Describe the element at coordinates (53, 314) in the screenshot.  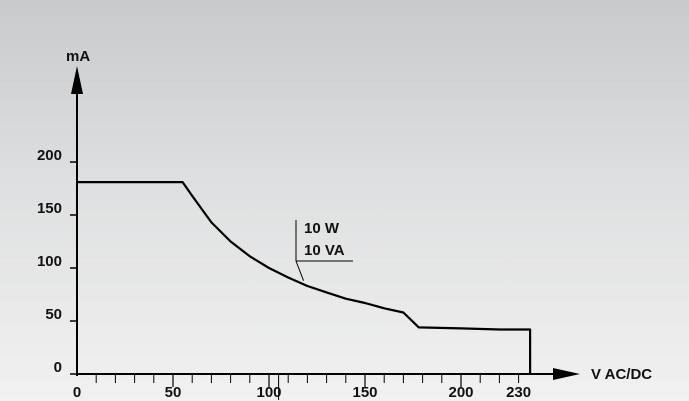
I see `y-tick-label: 50` at that location.